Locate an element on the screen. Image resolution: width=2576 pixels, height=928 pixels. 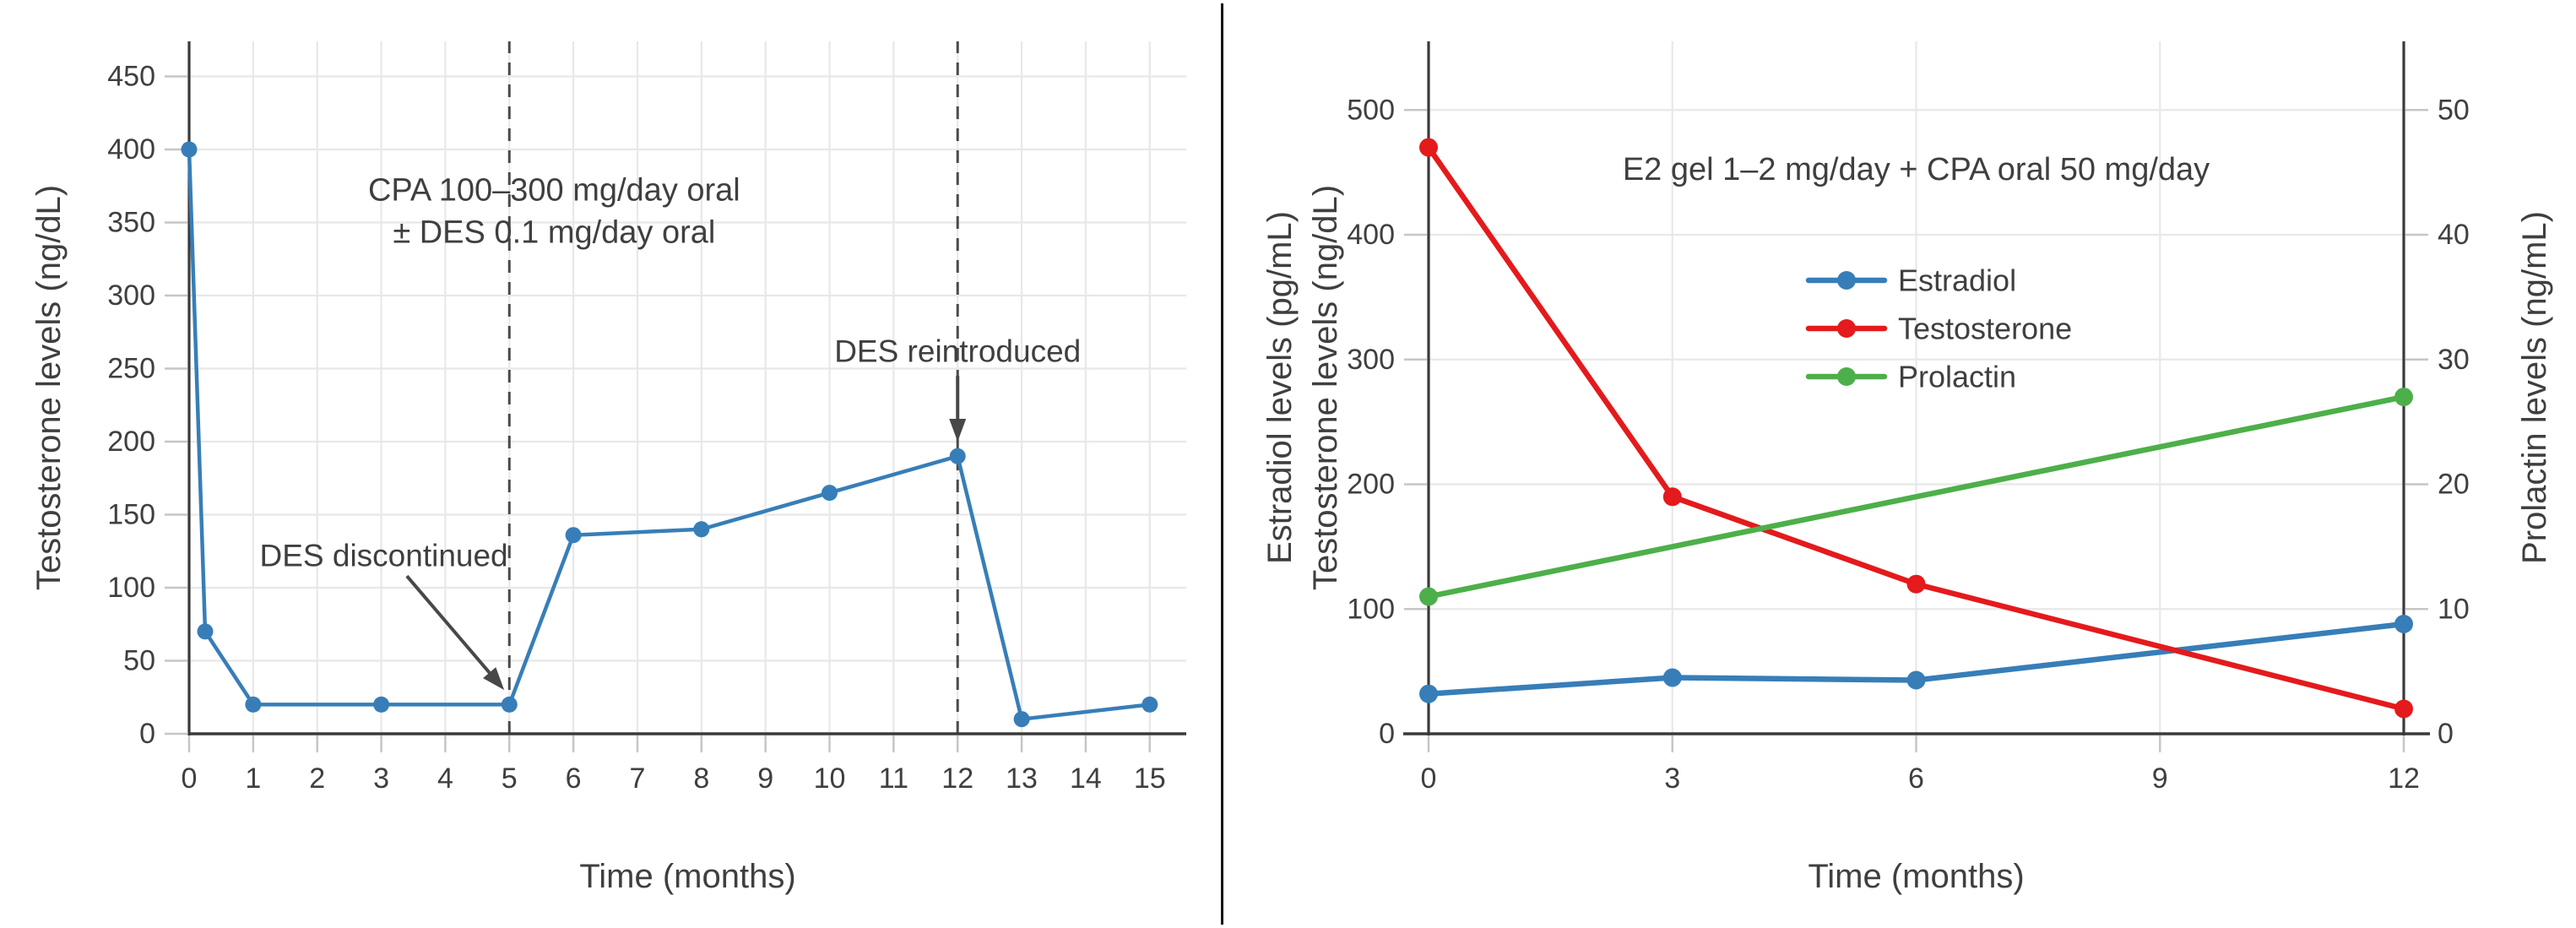
legend-label: Estradiol is located at coordinates (1957, 280).